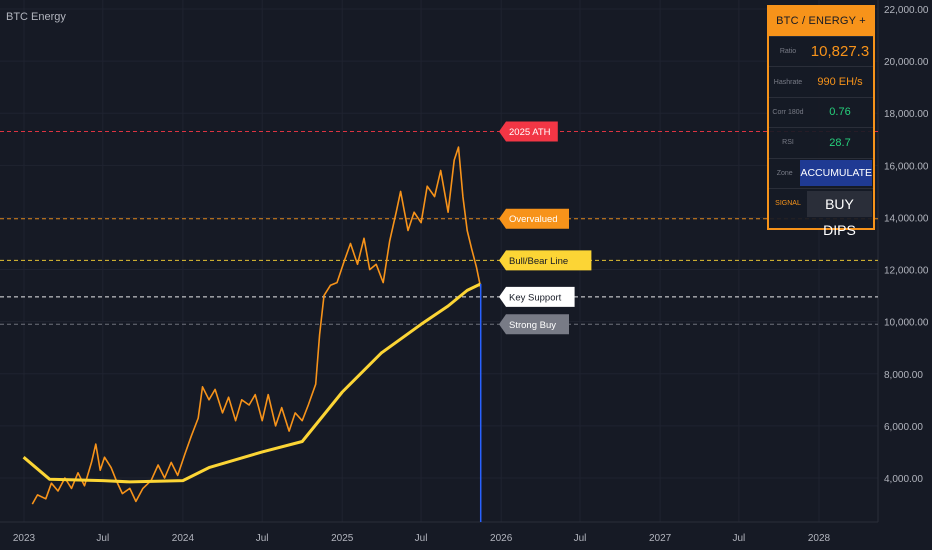  I want to click on hashrate-label: Hashrate, so click(788, 82).